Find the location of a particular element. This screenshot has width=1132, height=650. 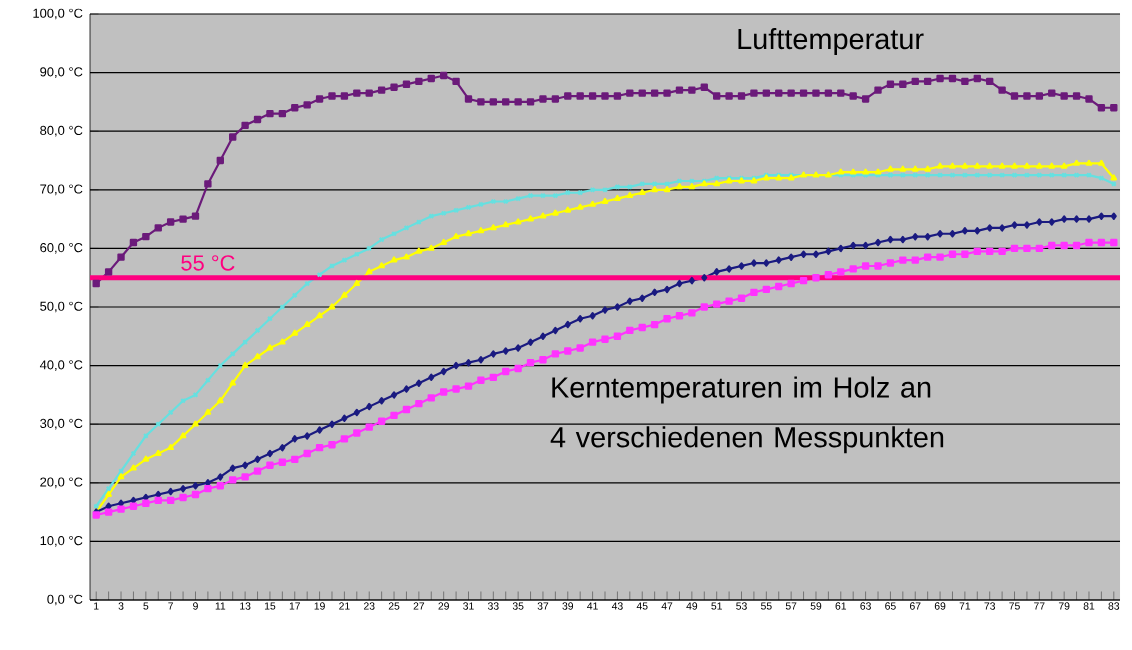

annotation: Kerntemperaturen im Holz an 4 verschiedenen Messpunkten is located at coordinates (747, 415).